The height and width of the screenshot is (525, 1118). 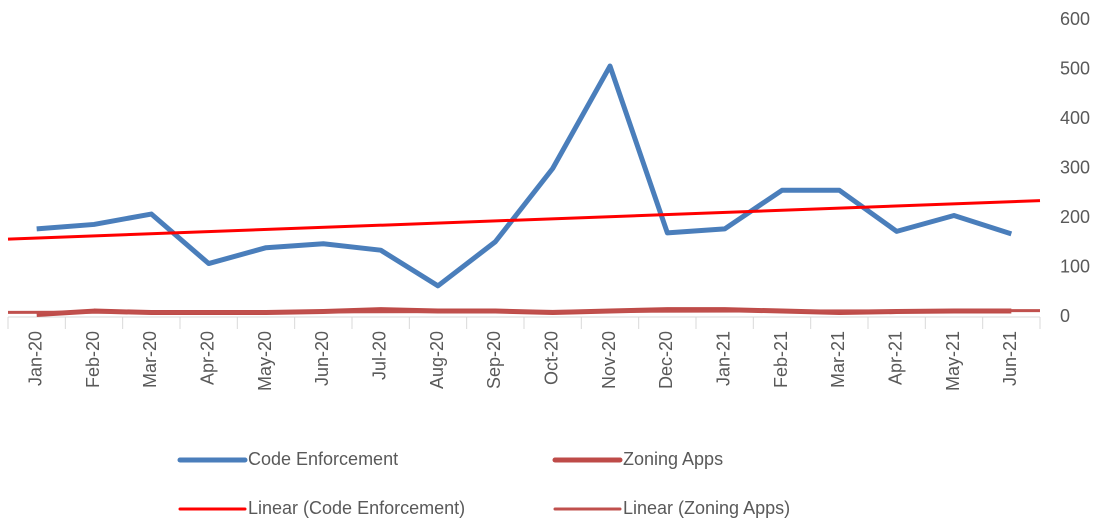 What do you see at coordinates (706, 508) in the screenshot?
I see `legend-label: Linear (Zoning Apps)` at bounding box center [706, 508].